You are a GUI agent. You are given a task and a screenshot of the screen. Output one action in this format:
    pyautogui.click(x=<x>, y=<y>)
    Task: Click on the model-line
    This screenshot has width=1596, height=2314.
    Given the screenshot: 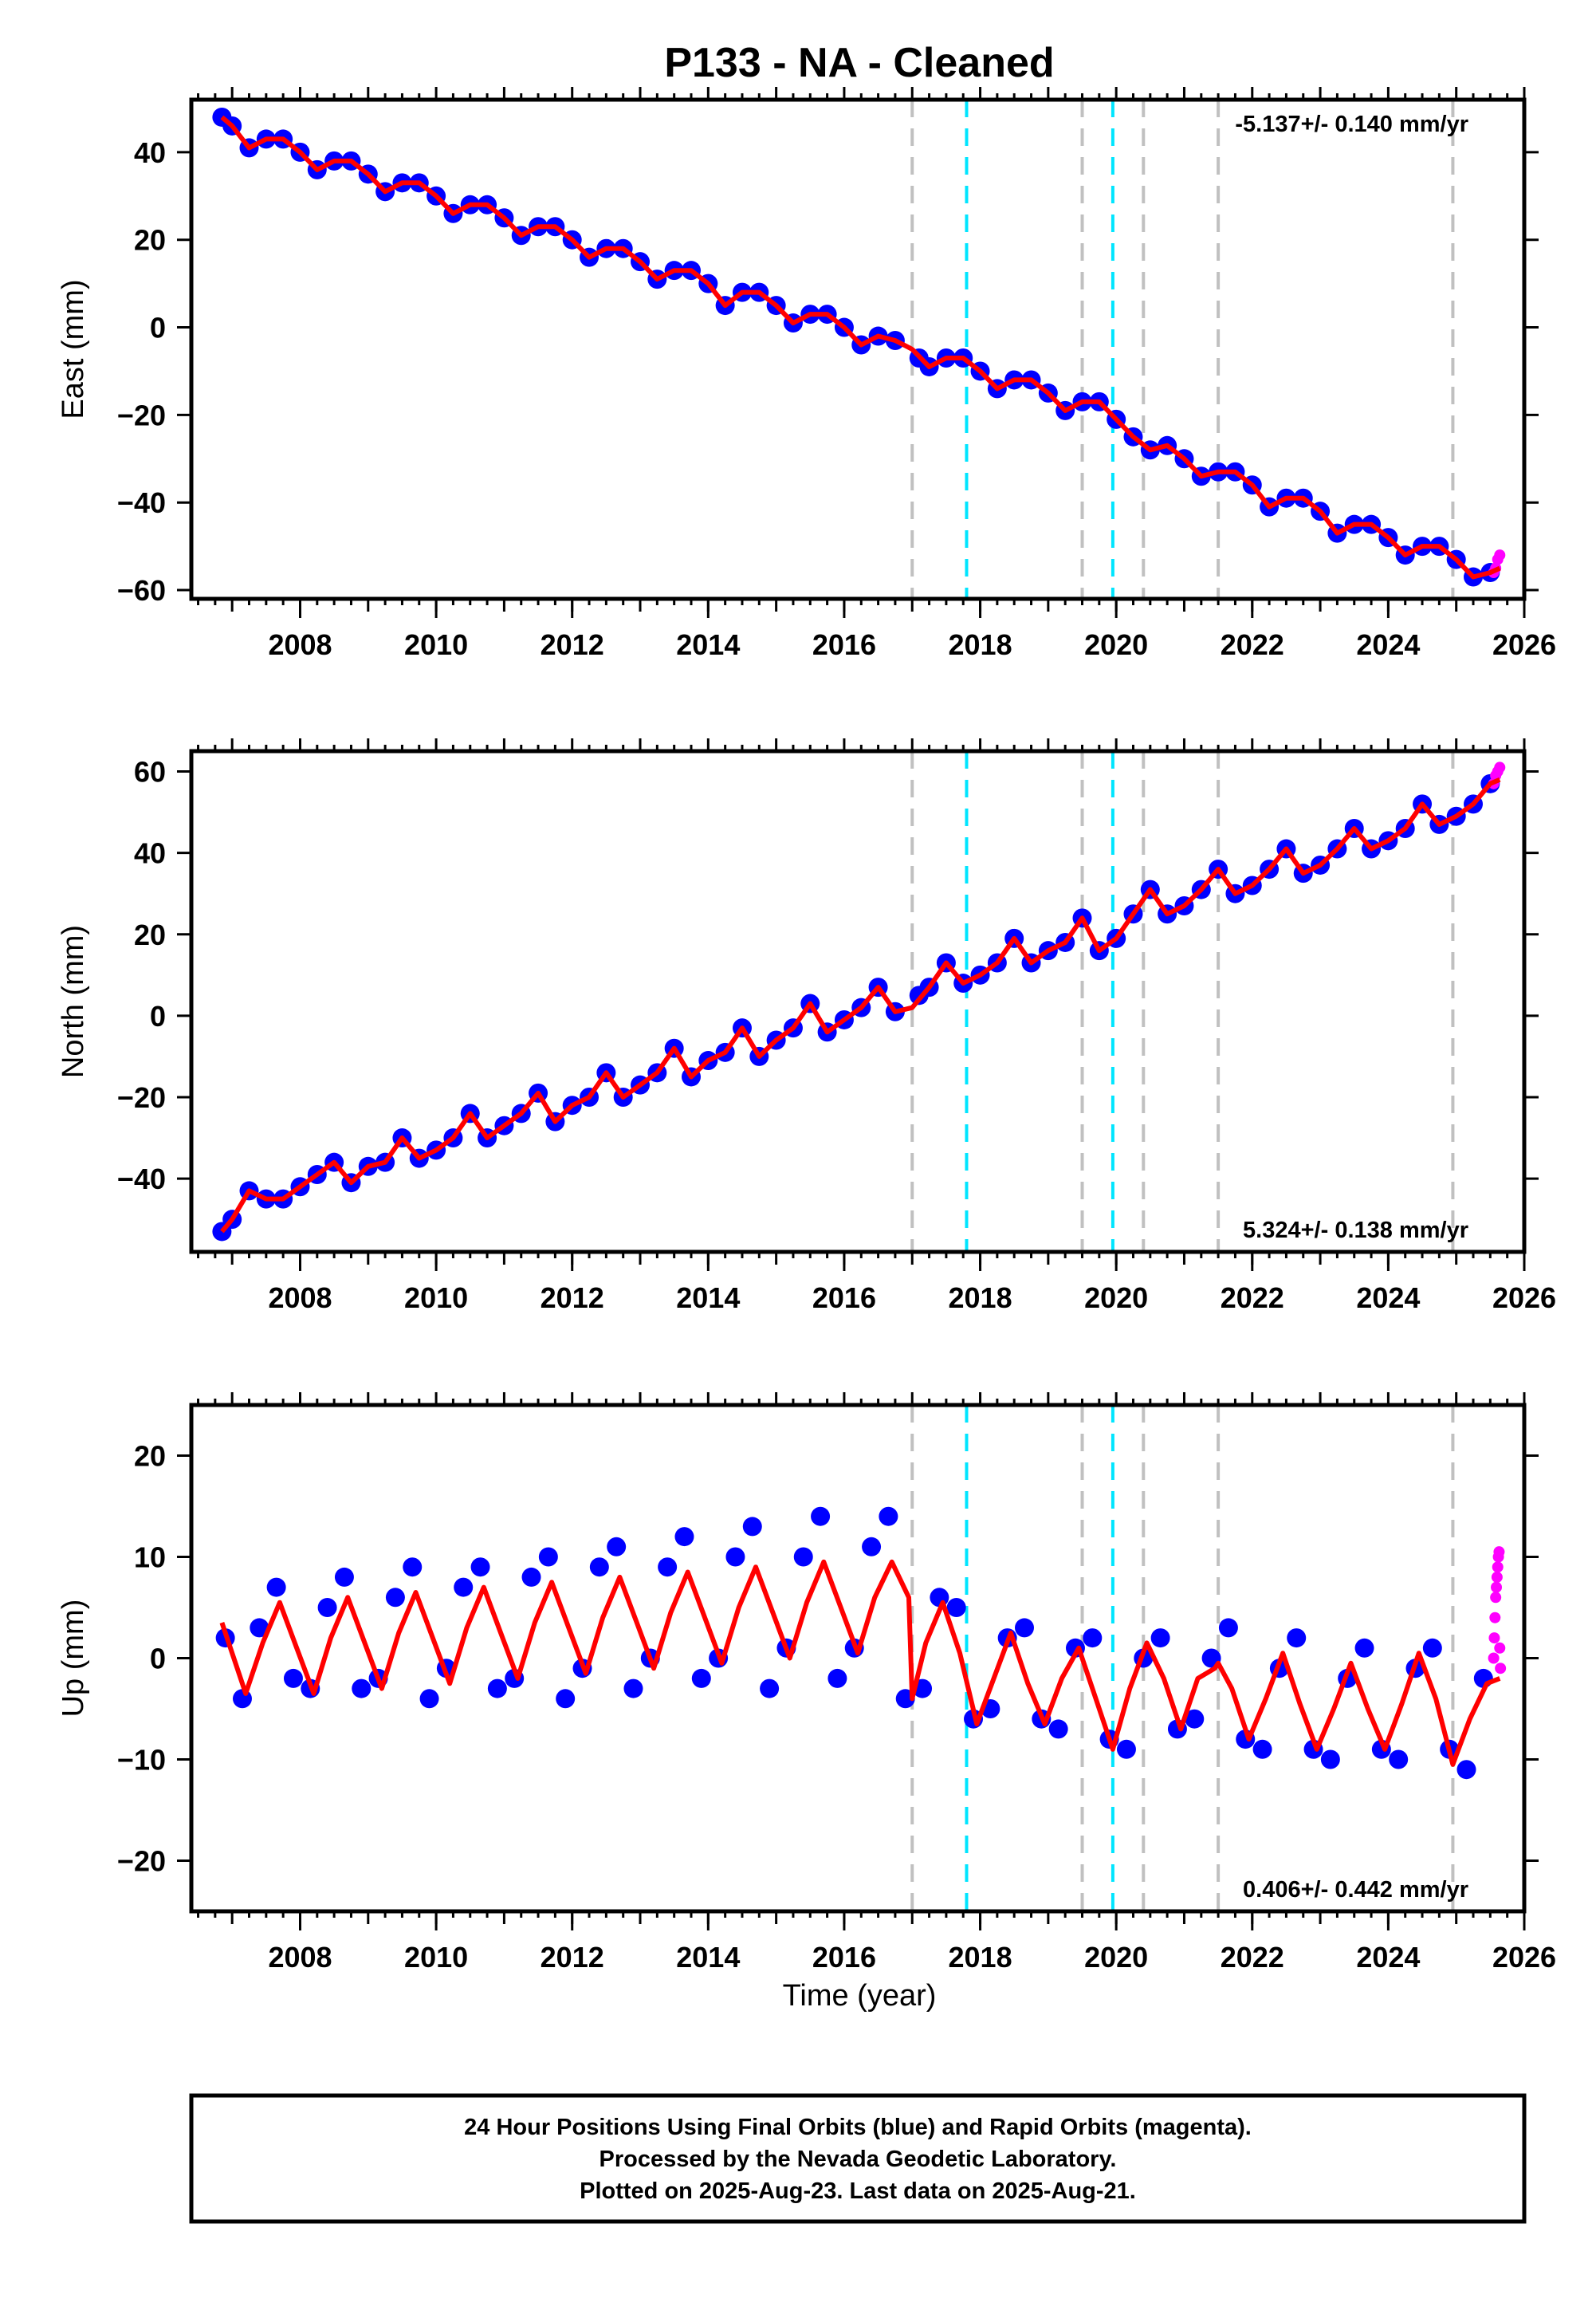 What is the action you would take?
    pyautogui.click(x=860, y=1663)
    